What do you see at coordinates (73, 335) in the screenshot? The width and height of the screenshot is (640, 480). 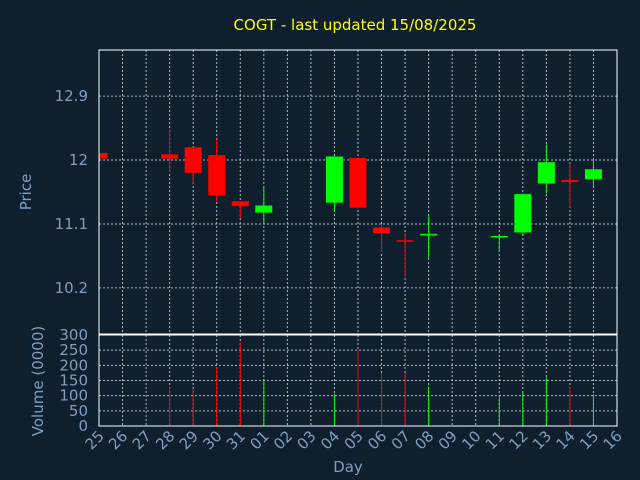 I see `volume-tick-label: 300` at bounding box center [73, 335].